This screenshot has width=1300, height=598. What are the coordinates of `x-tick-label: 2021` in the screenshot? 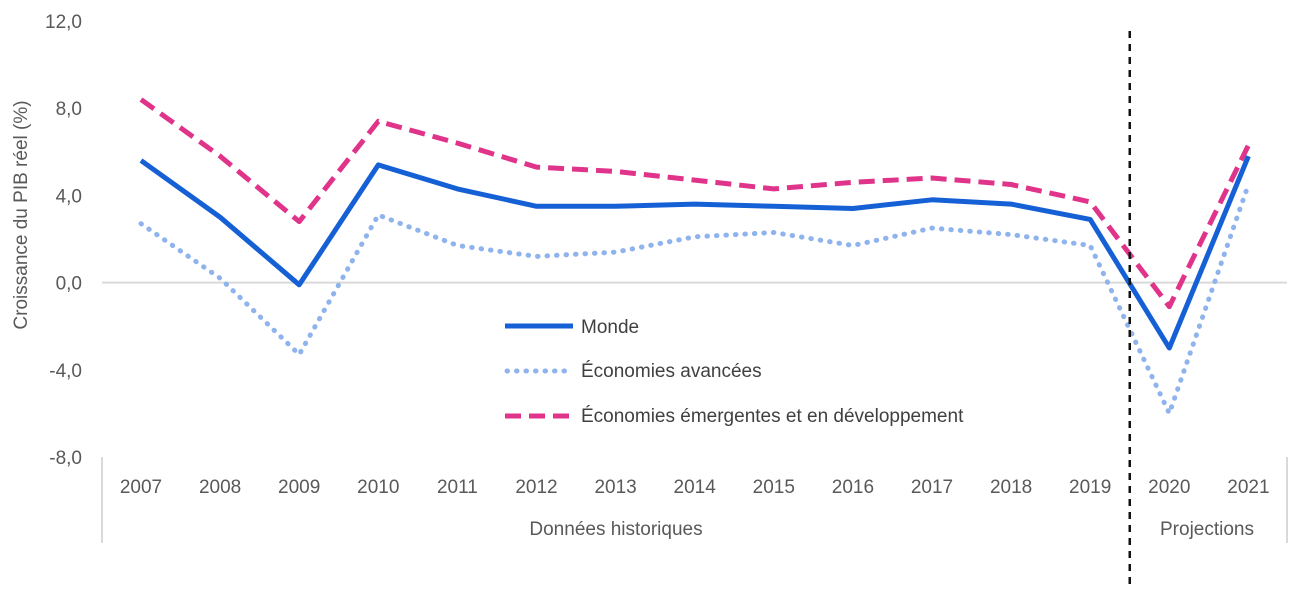 It's located at (1248, 487).